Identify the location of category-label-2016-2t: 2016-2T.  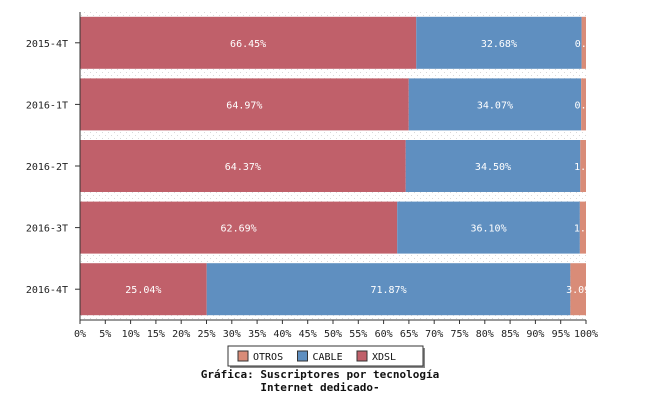
(47, 167).